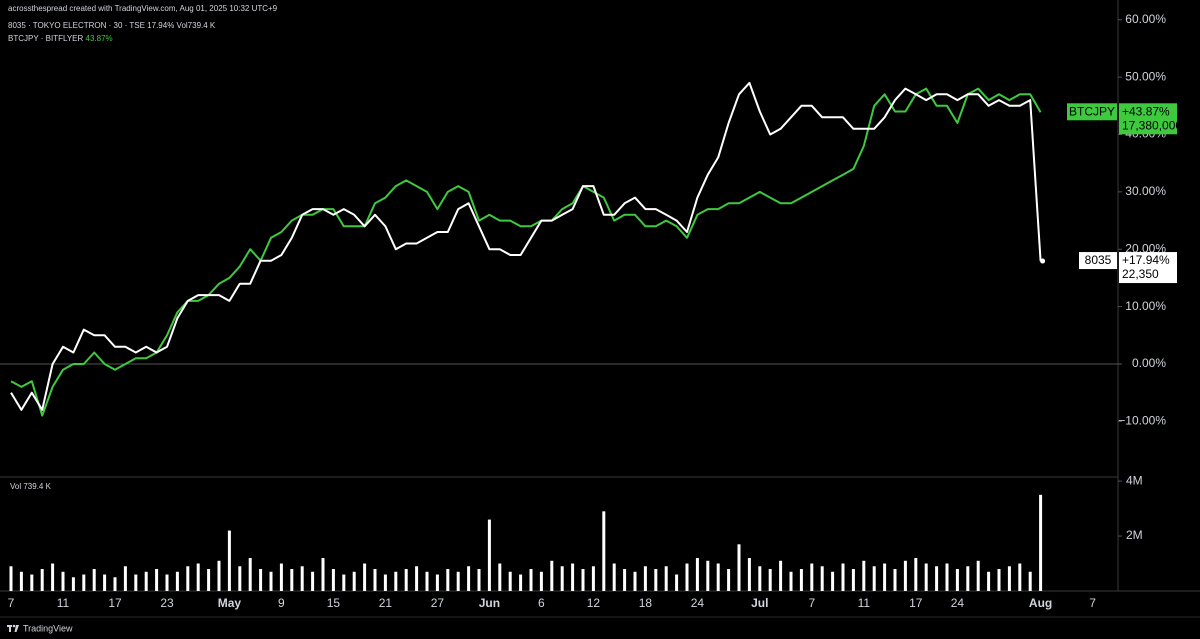 The image size is (1200, 639). I want to click on x-tick-label: 18, so click(646, 603).